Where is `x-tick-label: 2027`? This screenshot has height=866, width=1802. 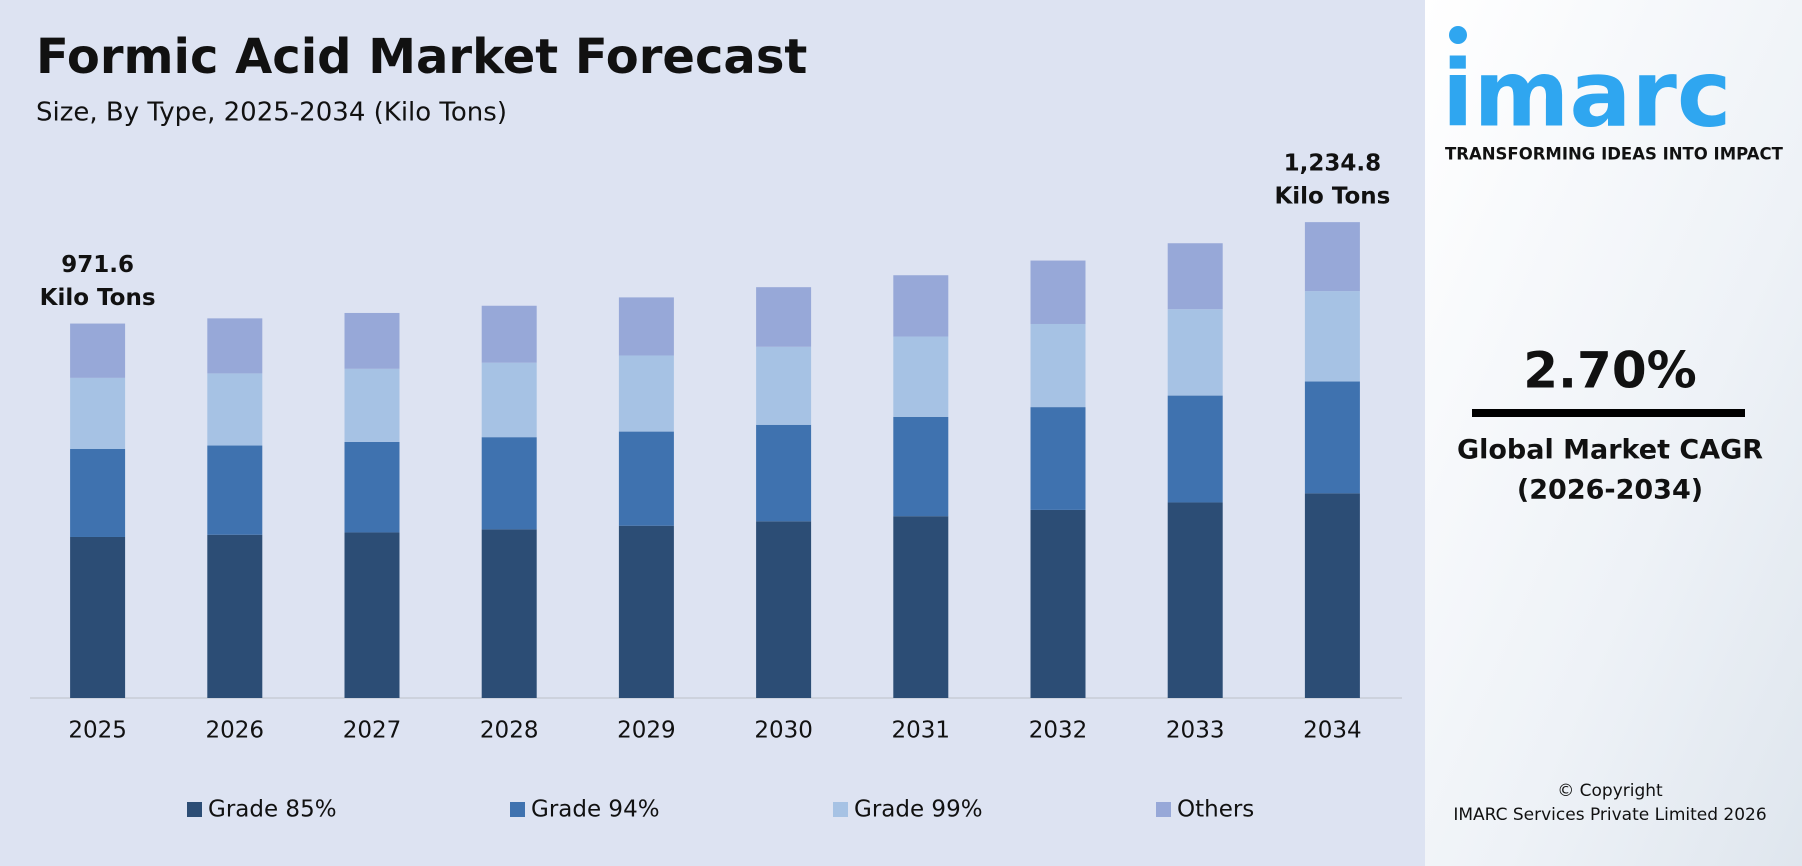 x-tick-label: 2027 is located at coordinates (372, 731).